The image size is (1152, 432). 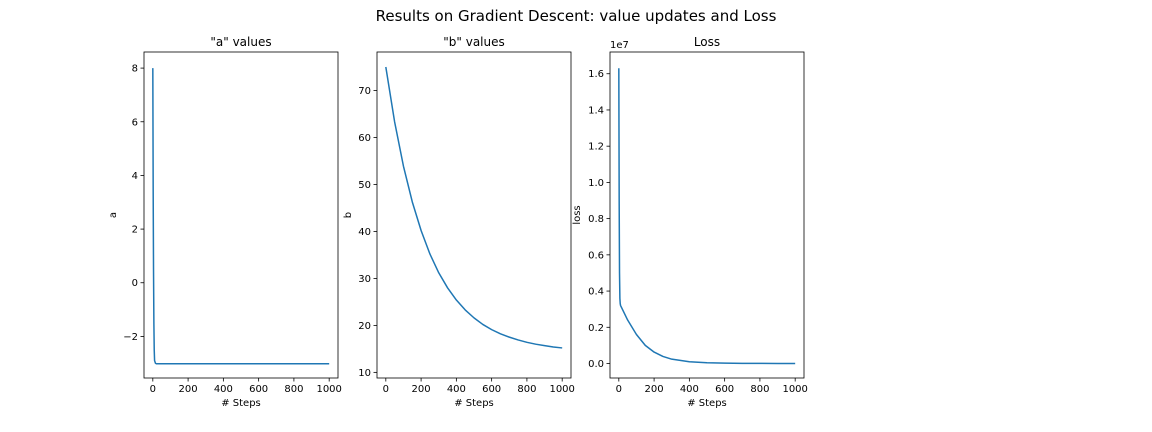 I want to click on y-tick-label: 70, so click(x=364, y=91).